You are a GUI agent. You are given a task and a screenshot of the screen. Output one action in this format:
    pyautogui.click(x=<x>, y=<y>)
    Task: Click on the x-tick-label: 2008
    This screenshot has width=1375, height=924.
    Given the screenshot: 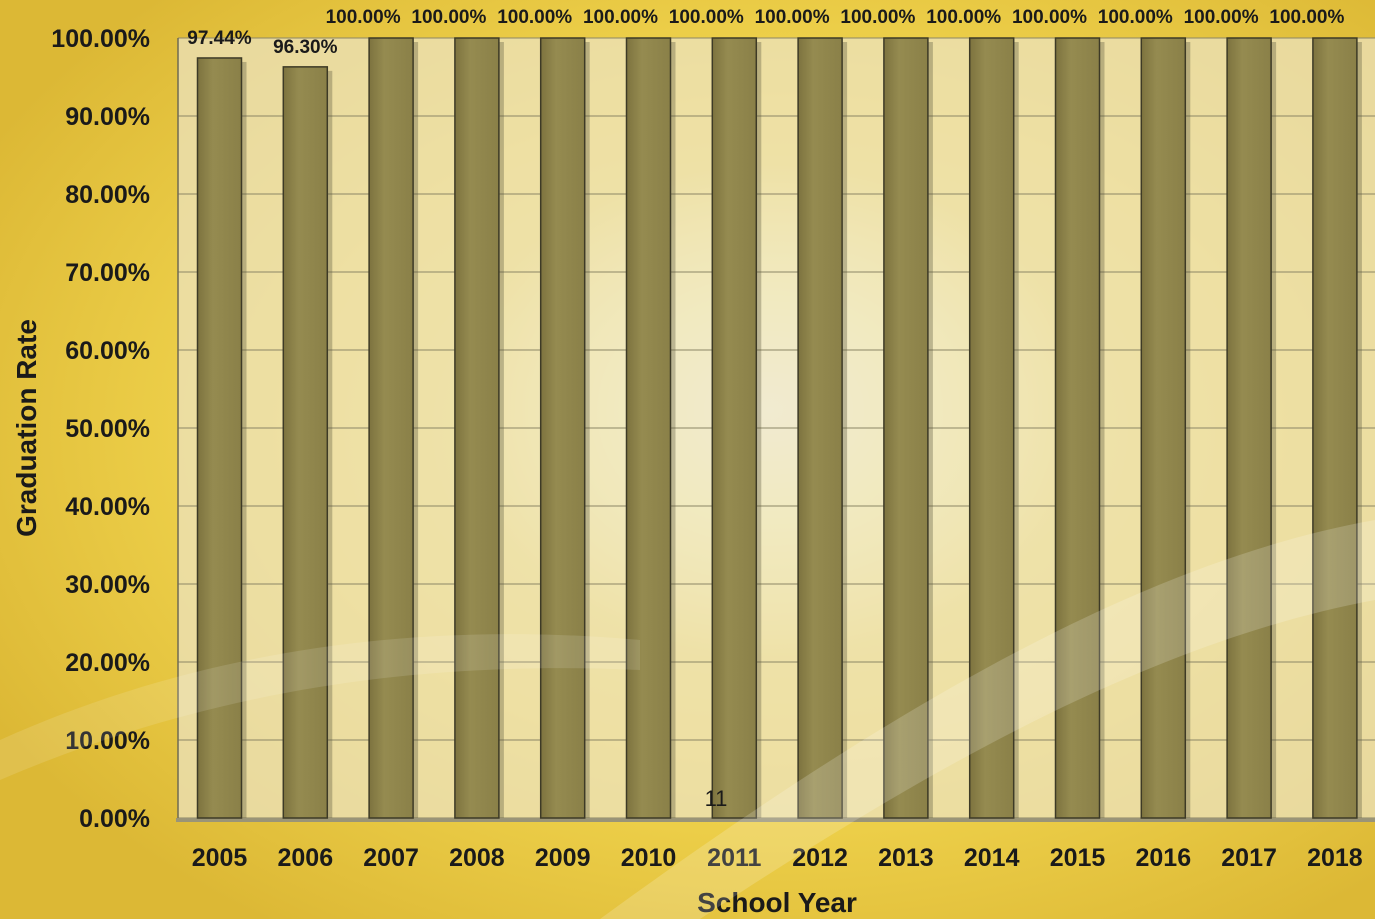 What is the action you would take?
    pyautogui.click(x=477, y=858)
    